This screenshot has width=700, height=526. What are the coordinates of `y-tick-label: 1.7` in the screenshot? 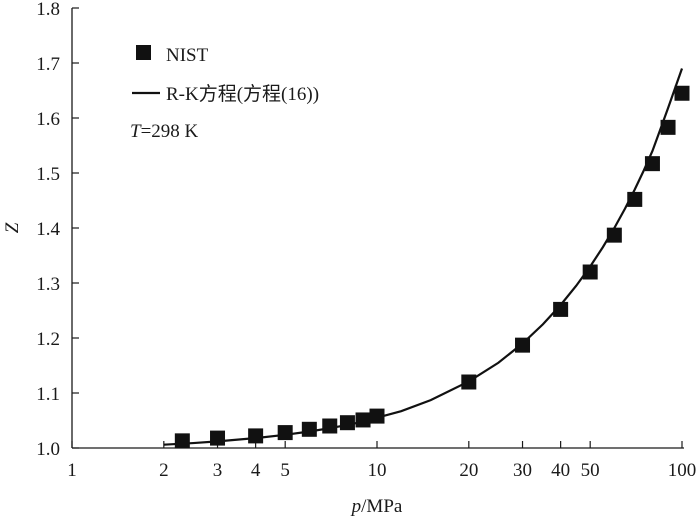 It's located at (48, 64).